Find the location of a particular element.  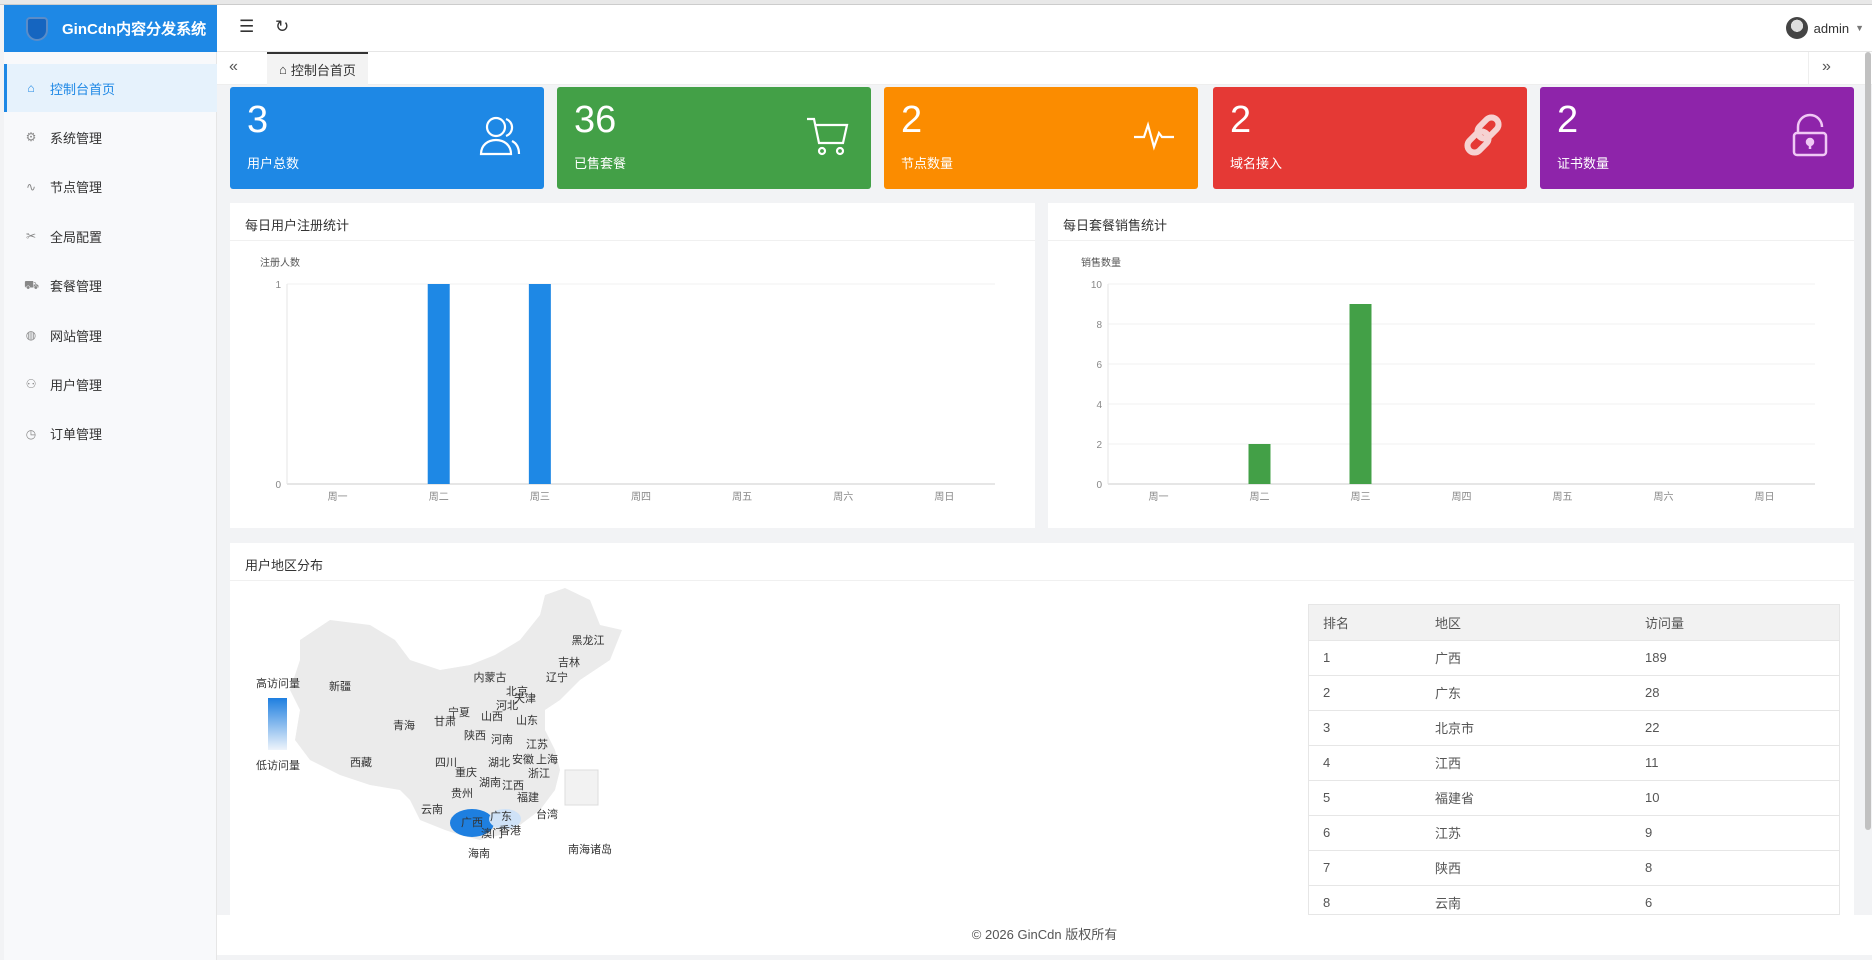

stat-card-4: 2 证书数量 is located at coordinates (1697, 138).